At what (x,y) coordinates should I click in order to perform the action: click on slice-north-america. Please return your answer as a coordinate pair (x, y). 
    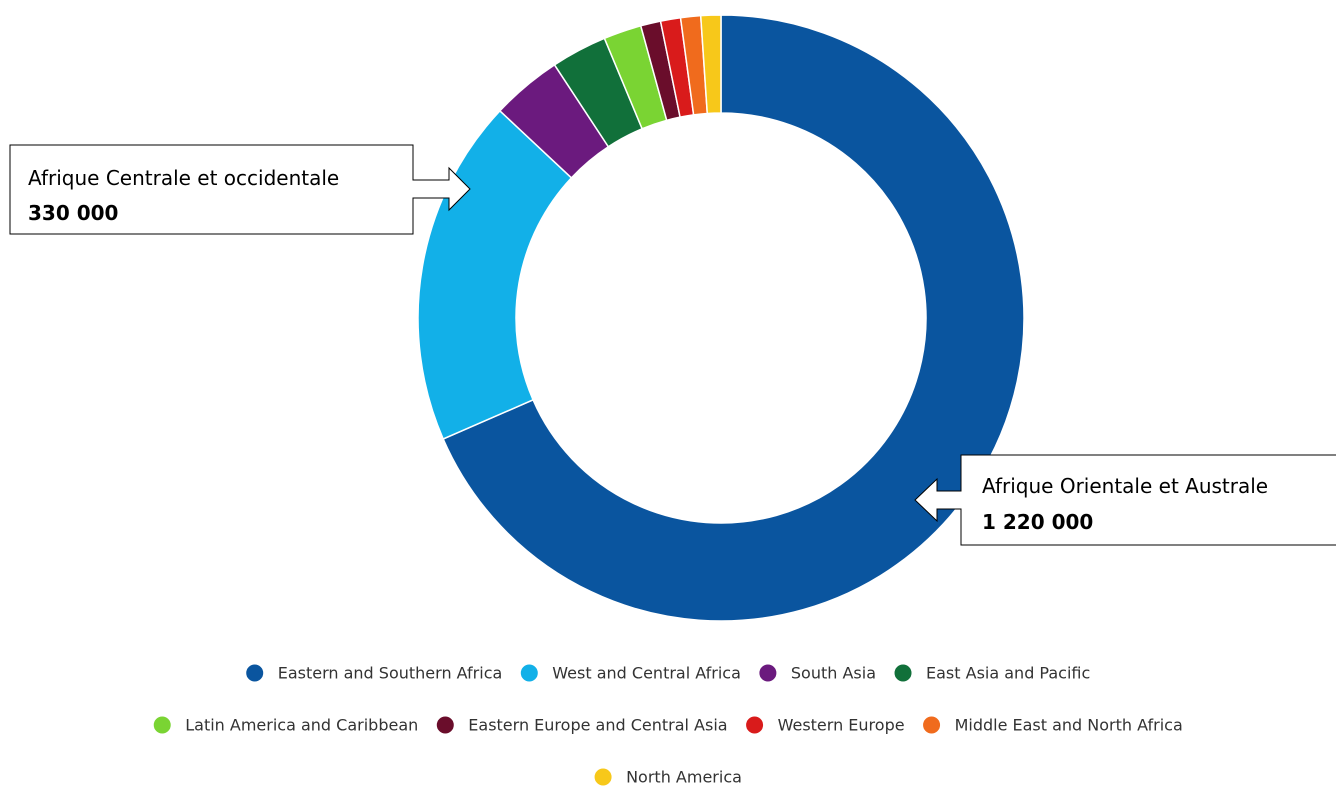
    Looking at the image, I should click on (710, 64).